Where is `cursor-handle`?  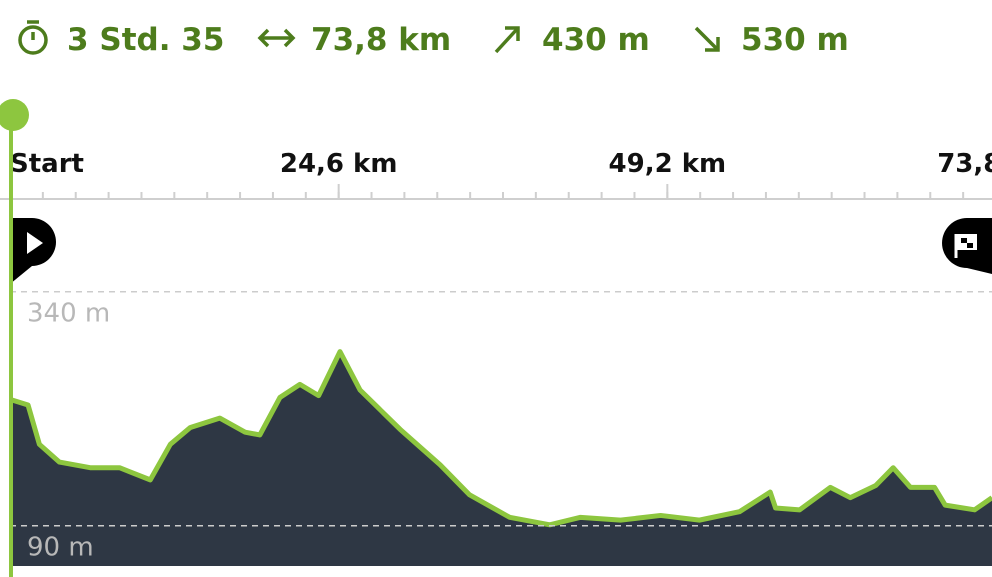 cursor-handle is located at coordinates (14, 115).